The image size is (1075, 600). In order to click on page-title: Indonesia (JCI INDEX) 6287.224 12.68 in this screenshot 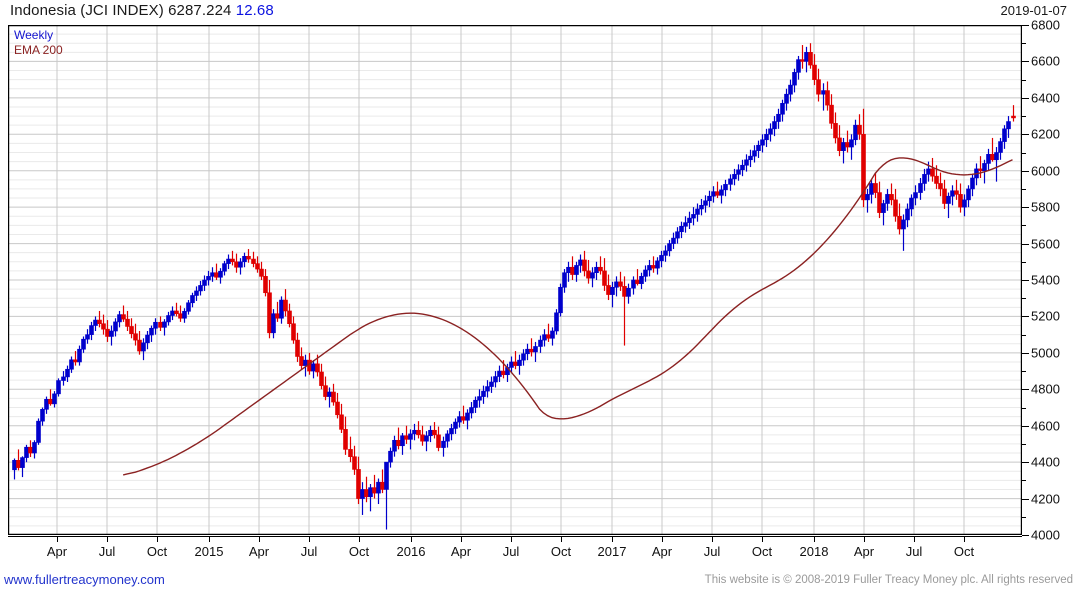, I will do `click(142, 10)`.